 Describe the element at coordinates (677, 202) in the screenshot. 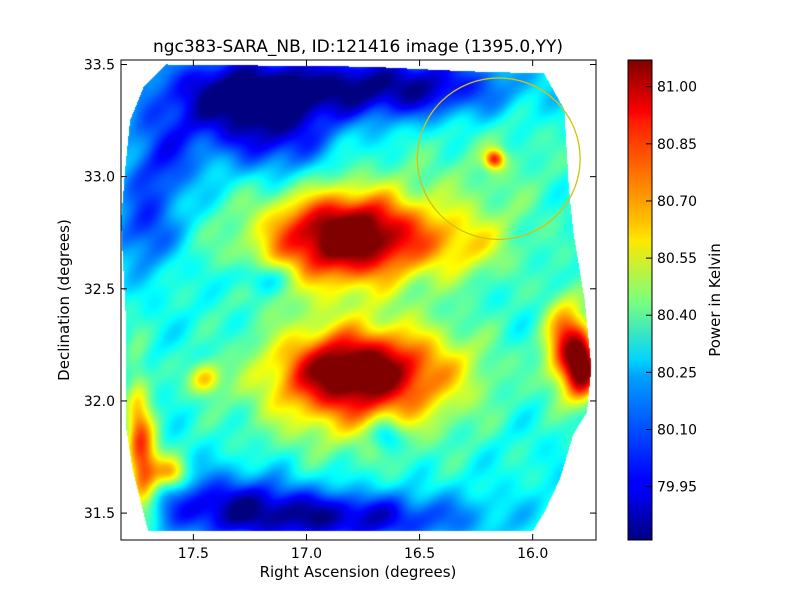

I see `colorbar-tick-label: 80.70` at that location.